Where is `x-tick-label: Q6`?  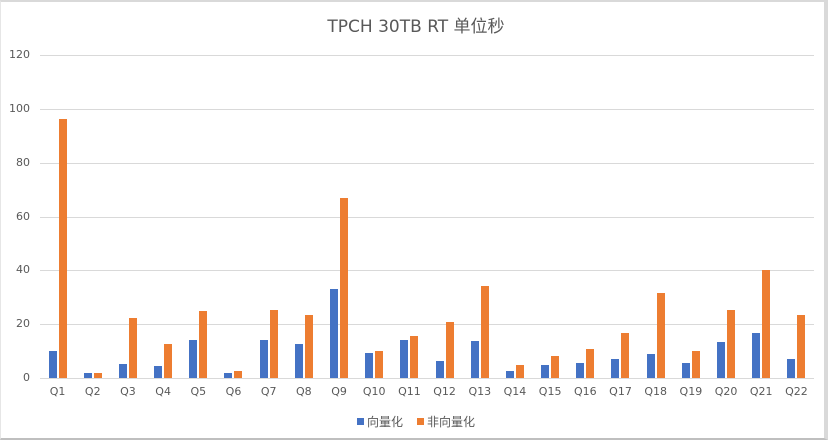
x-tick-label: Q6 is located at coordinates (233, 391).